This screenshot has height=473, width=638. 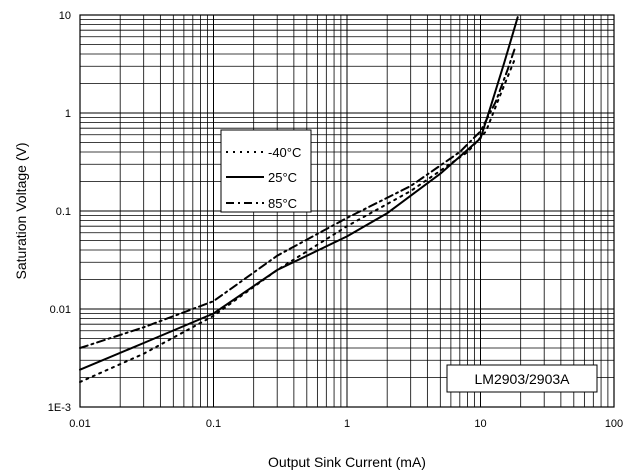 I want to click on legend-label-minus40: -40°C, so click(x=284, y=152).